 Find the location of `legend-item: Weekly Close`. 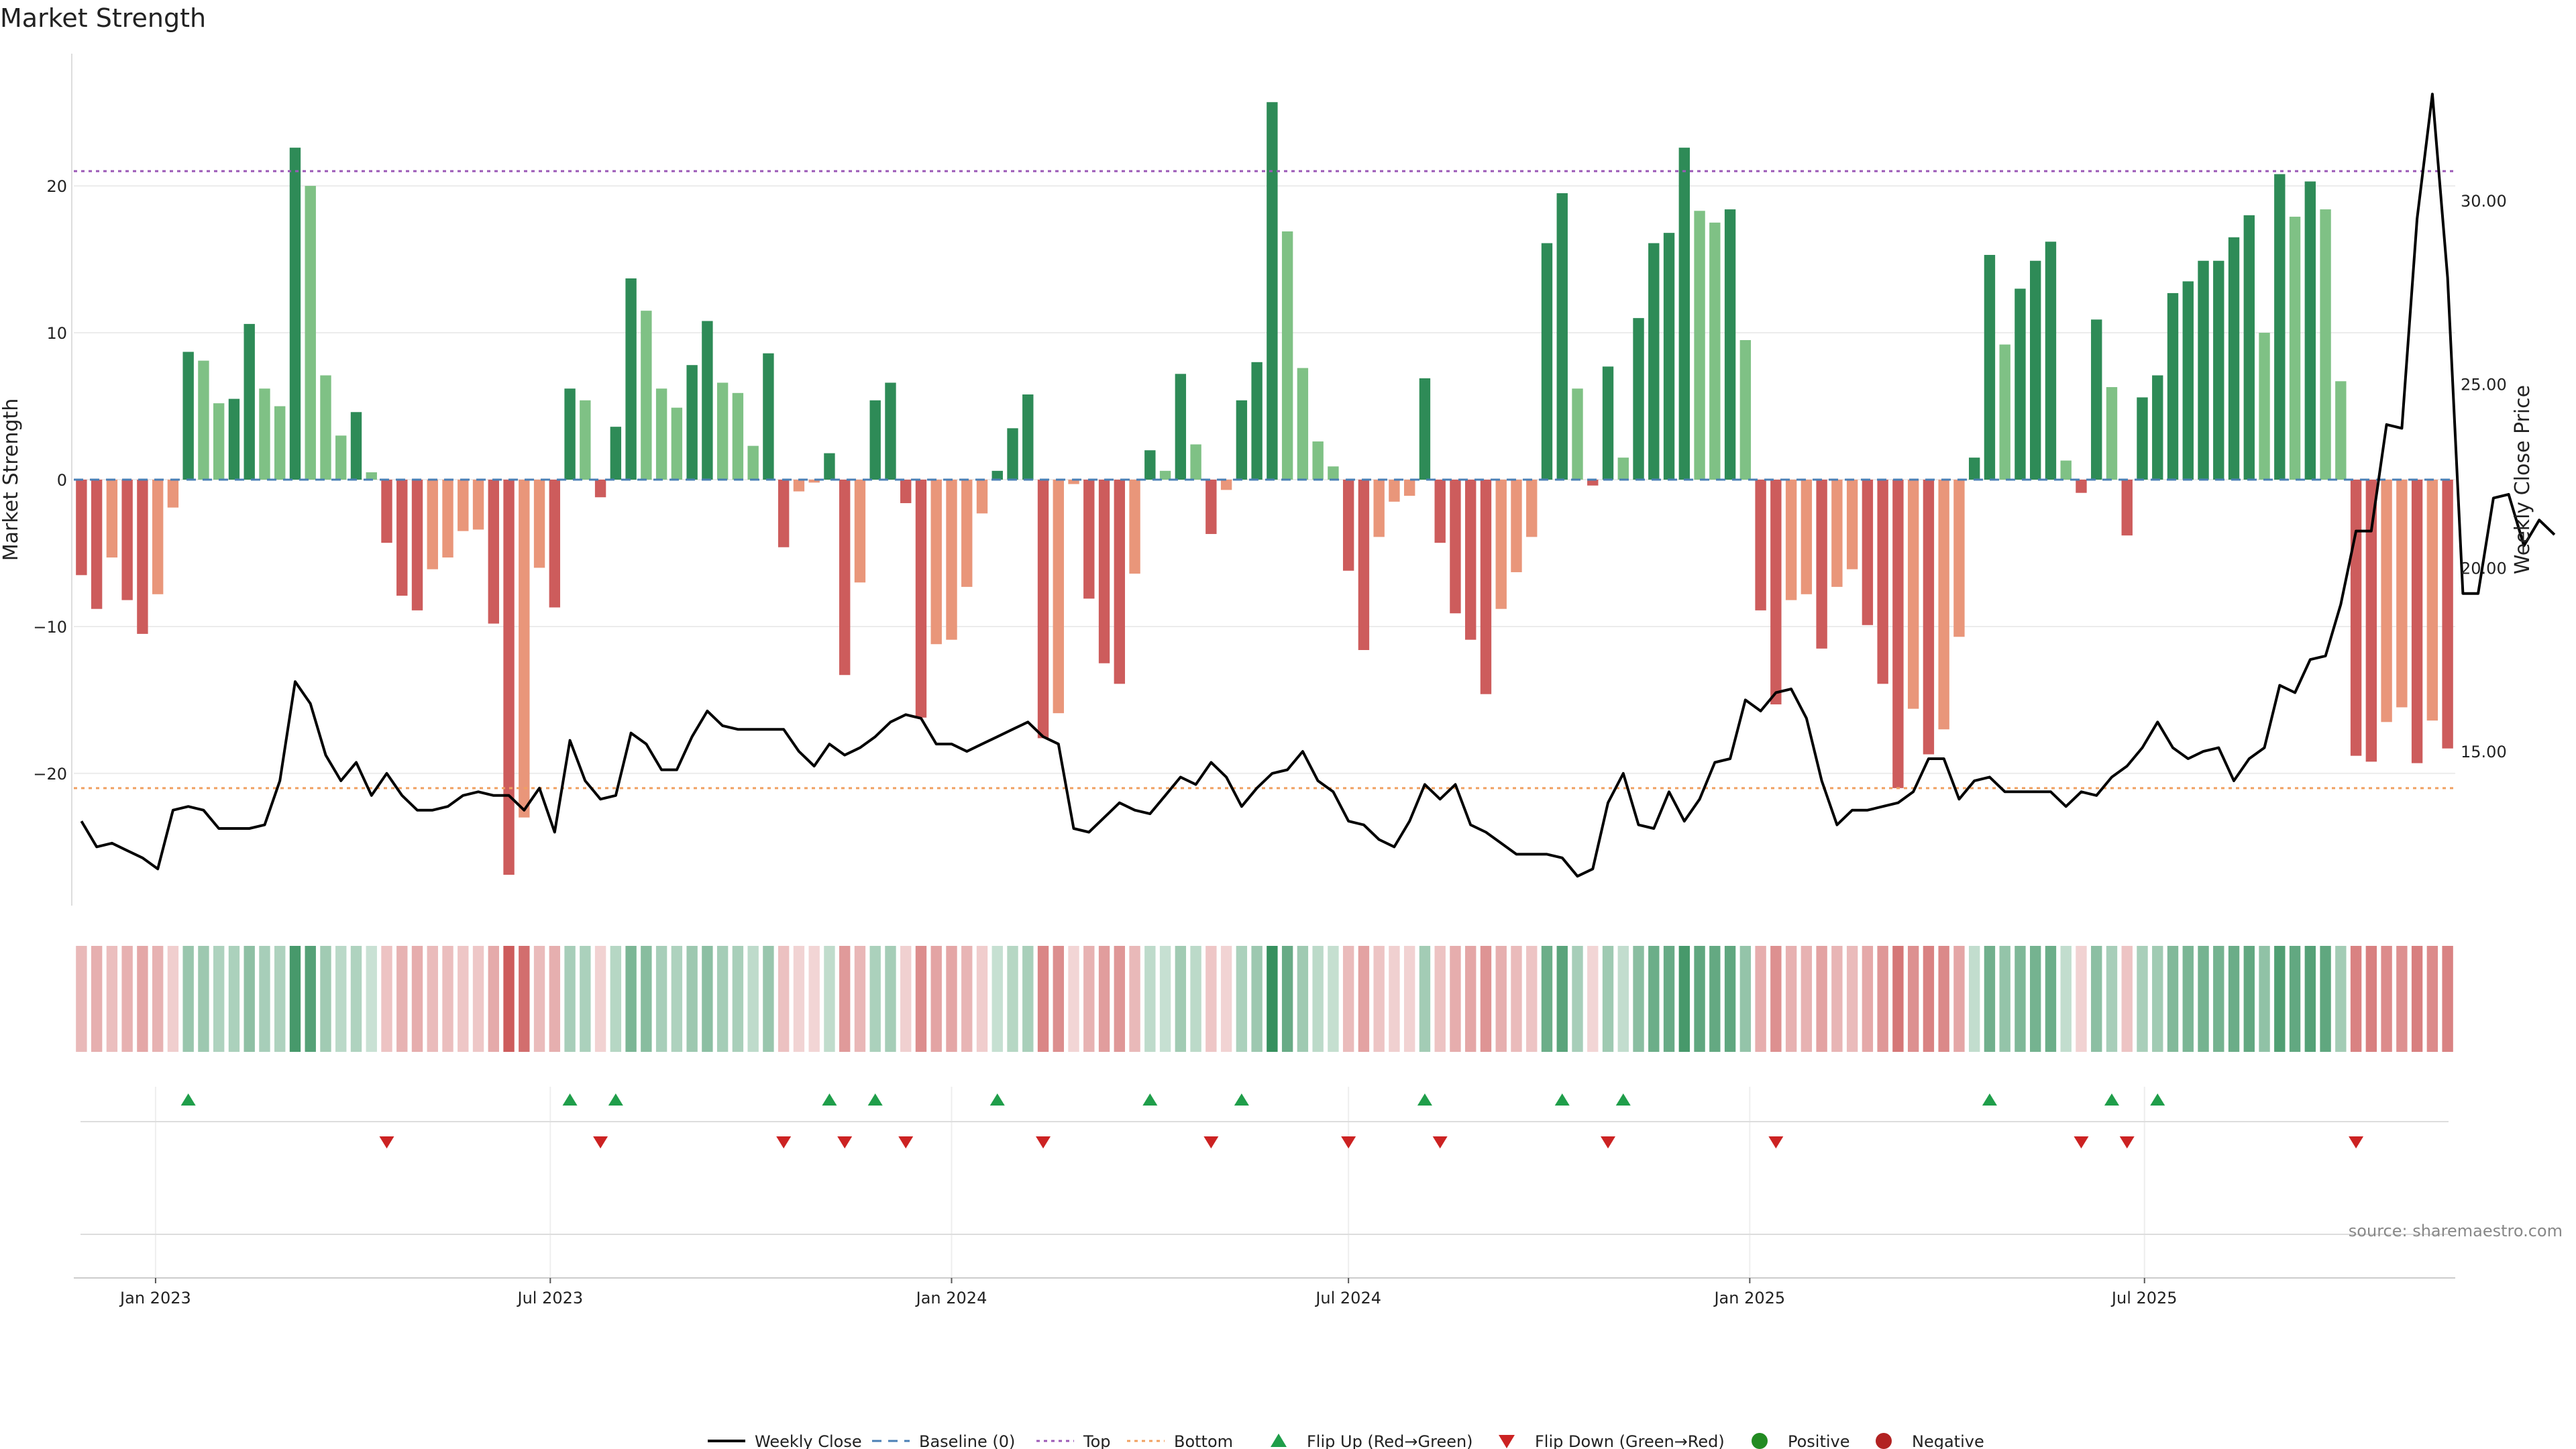

legend-item: Weekly Close is located at coordinates (785, 1440).